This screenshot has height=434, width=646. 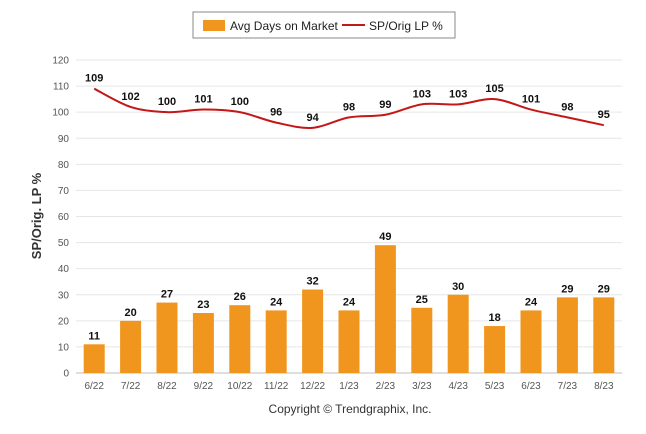 What do you see at coordinates (94, 386) in the screenshot?
I see `x-tick-label: 6/22` at bounding box center [94, 386].